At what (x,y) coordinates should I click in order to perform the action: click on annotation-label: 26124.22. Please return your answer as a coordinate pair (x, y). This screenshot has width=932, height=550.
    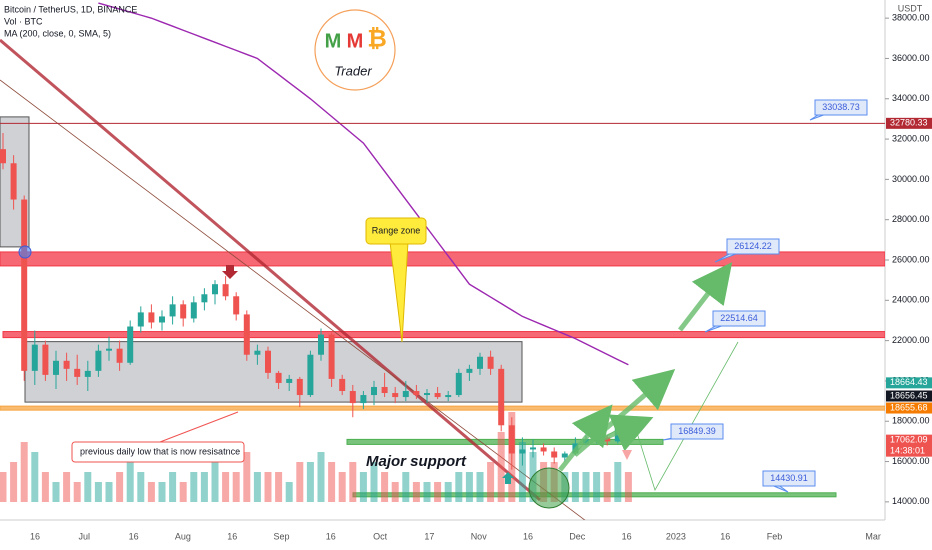
    Looking at the image, I should click on (753, 246).